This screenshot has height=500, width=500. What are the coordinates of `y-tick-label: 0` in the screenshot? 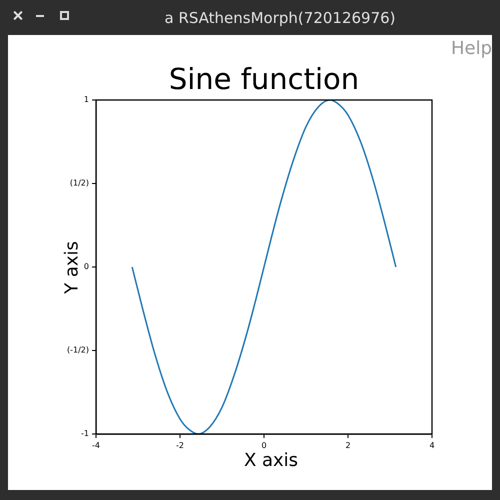 It's located at (86, 267).